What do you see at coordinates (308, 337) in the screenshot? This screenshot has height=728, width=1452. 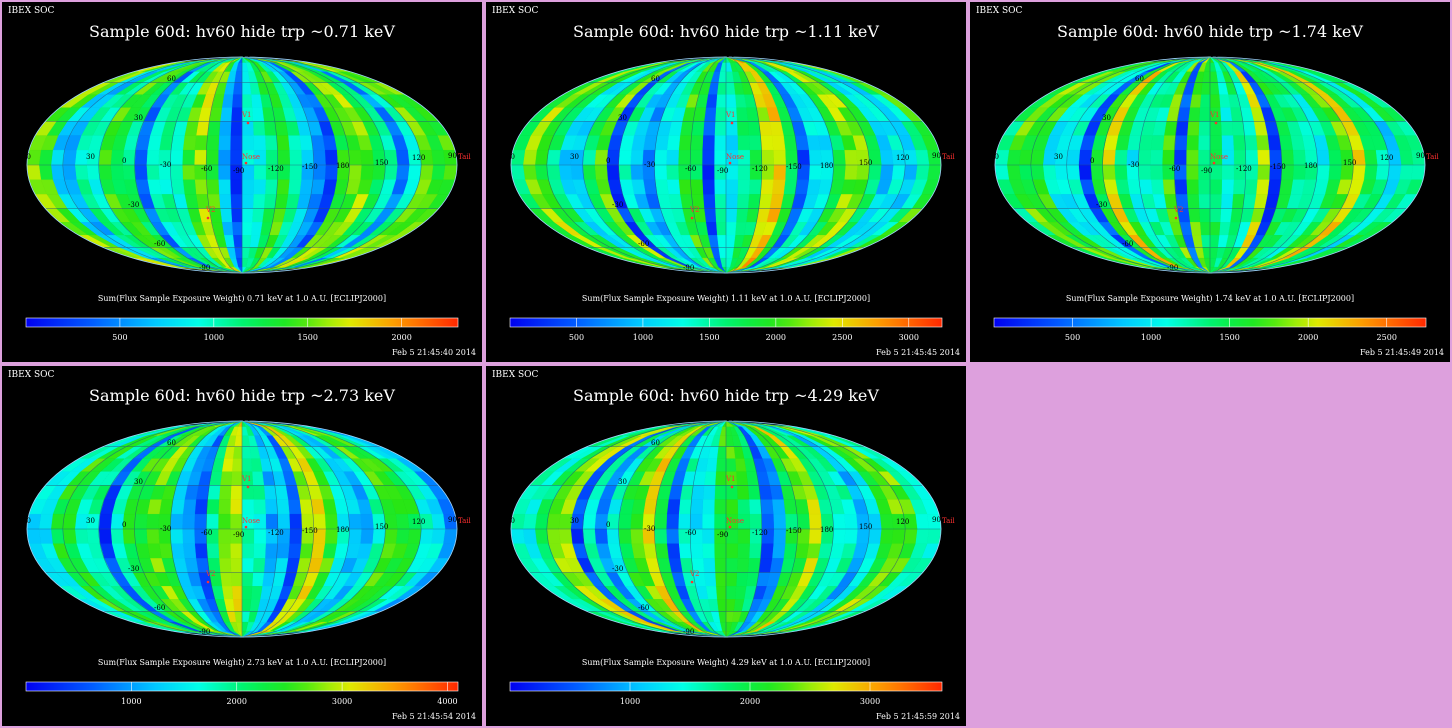 I see `colorbar-tick-label: 1500` at bounding box center [308, 337].